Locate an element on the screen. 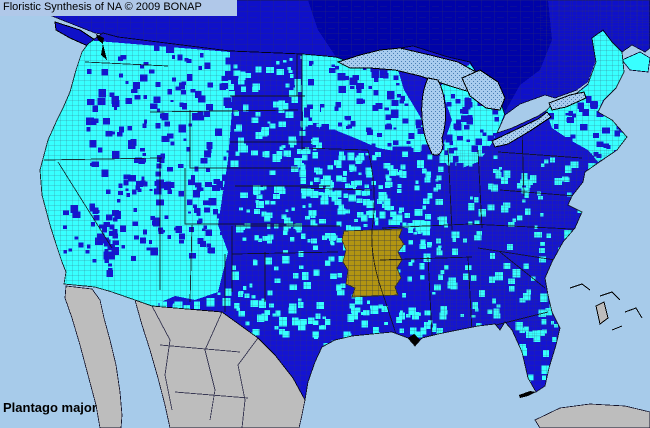 This screenshot has width=650, height=428. lake-erie is located at coordinates (521, 129).